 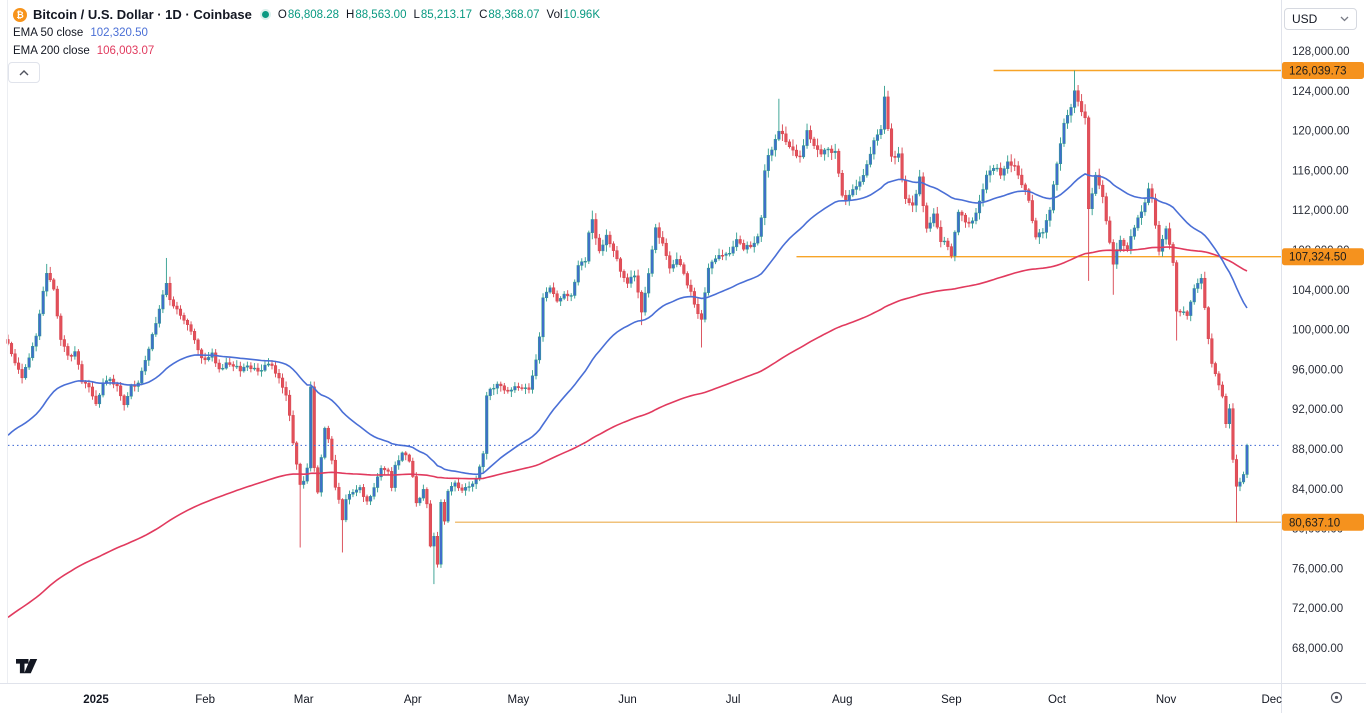 What do you see at coordinates (350, 14) in the screenshot?
I see `high-label: H` at bounding box center [350, 14].